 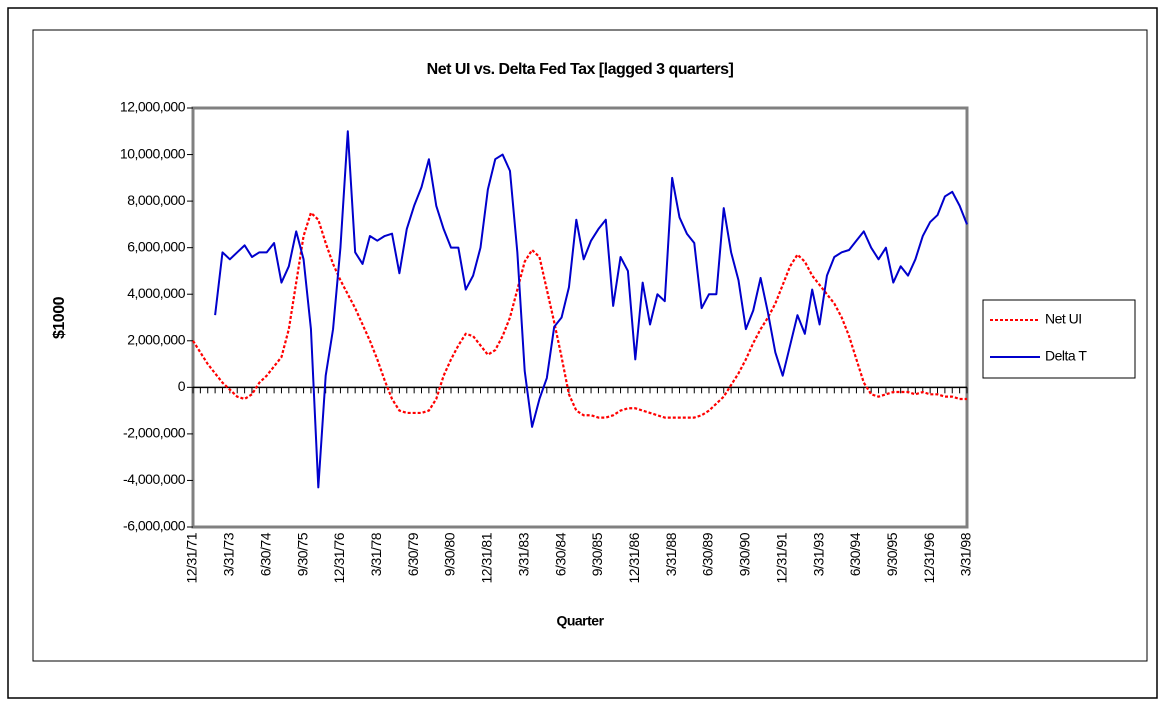 What do you see at coordinates (153, 107) in the screenshot?
I see `y-tick-label: 12,000,000` at bounding box center [153, 107].